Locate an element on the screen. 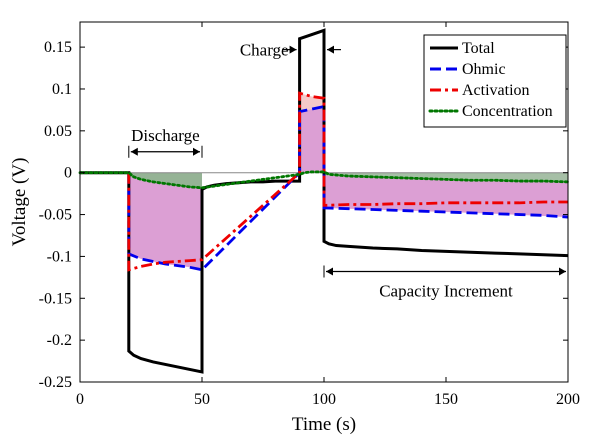 This screenshot has width=592, height=442. y-tick-label: -0.2 is located at coordinates (59, 340).